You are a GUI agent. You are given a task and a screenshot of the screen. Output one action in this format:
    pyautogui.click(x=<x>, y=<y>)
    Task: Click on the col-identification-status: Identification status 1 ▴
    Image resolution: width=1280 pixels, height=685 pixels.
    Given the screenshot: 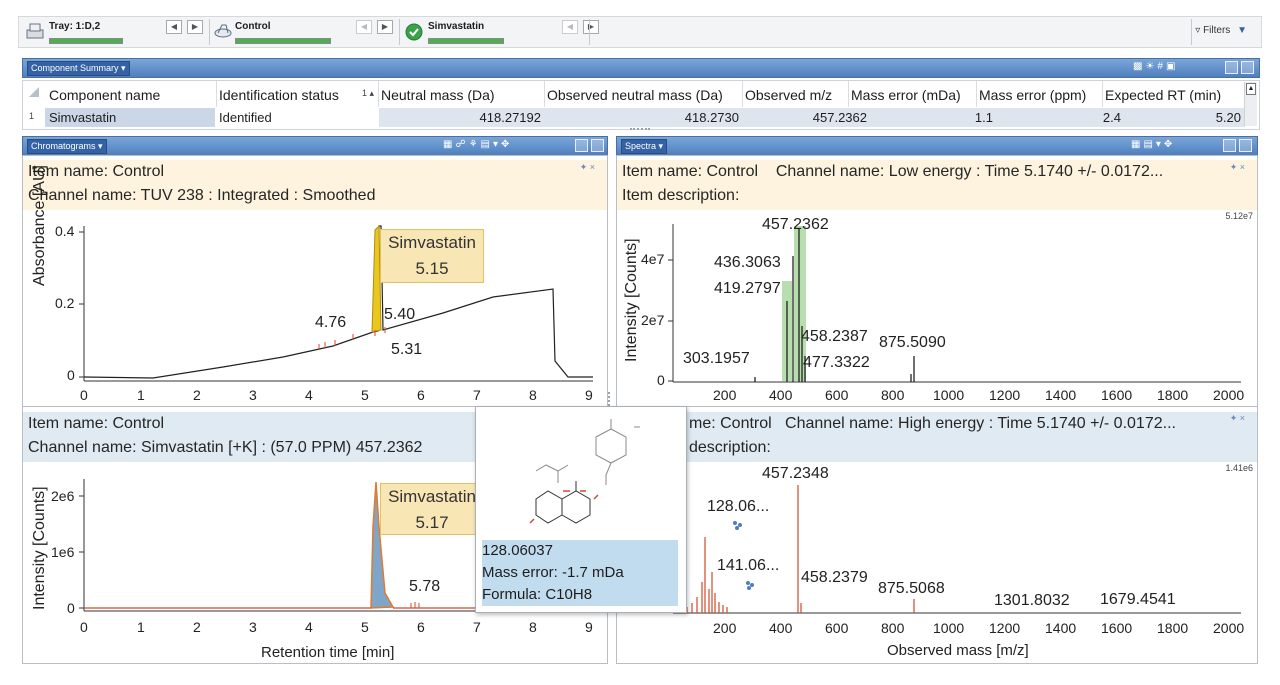 What is the action you would take?
    pyautogui.click(x=297, y=94)
    